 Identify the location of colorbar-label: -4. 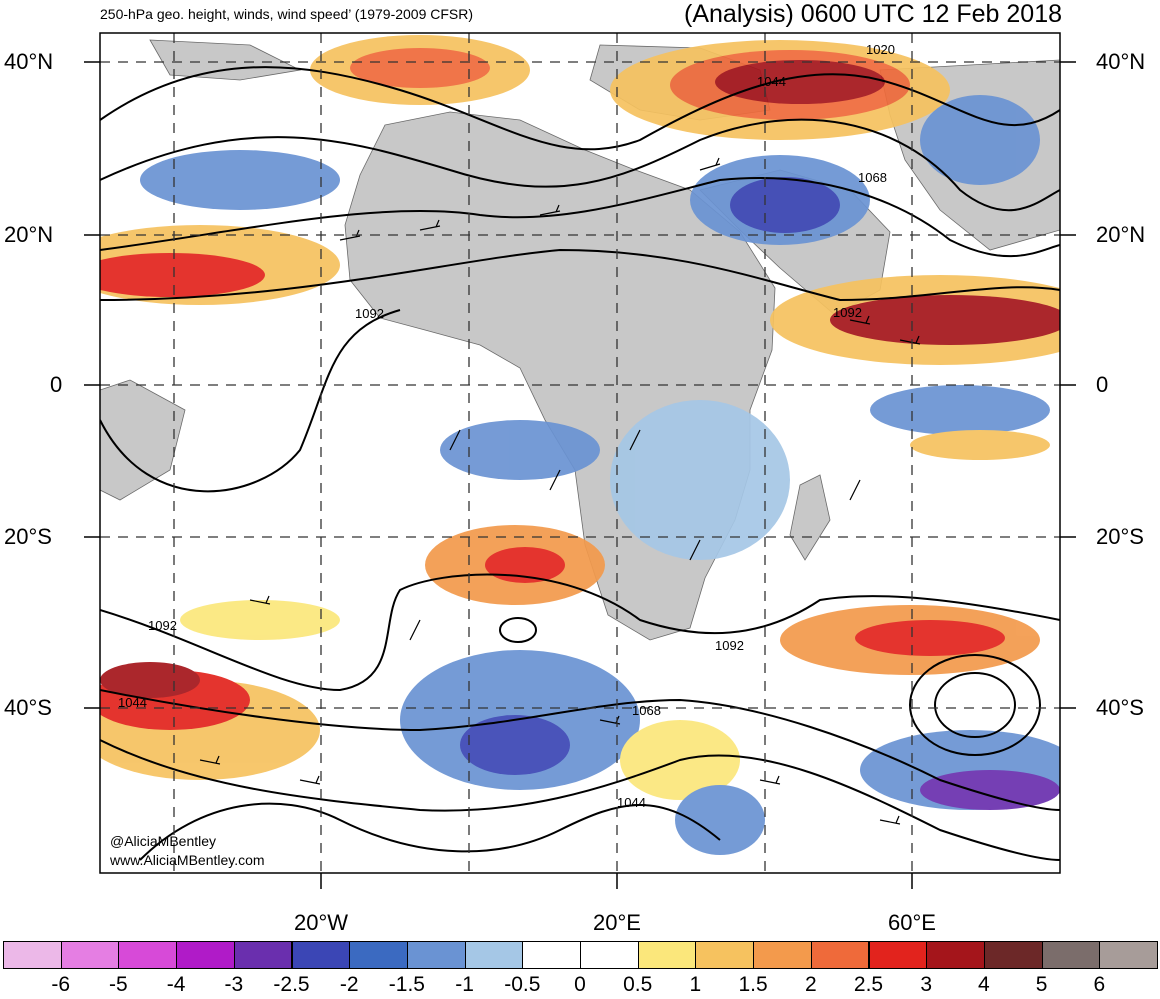
(176, 984).